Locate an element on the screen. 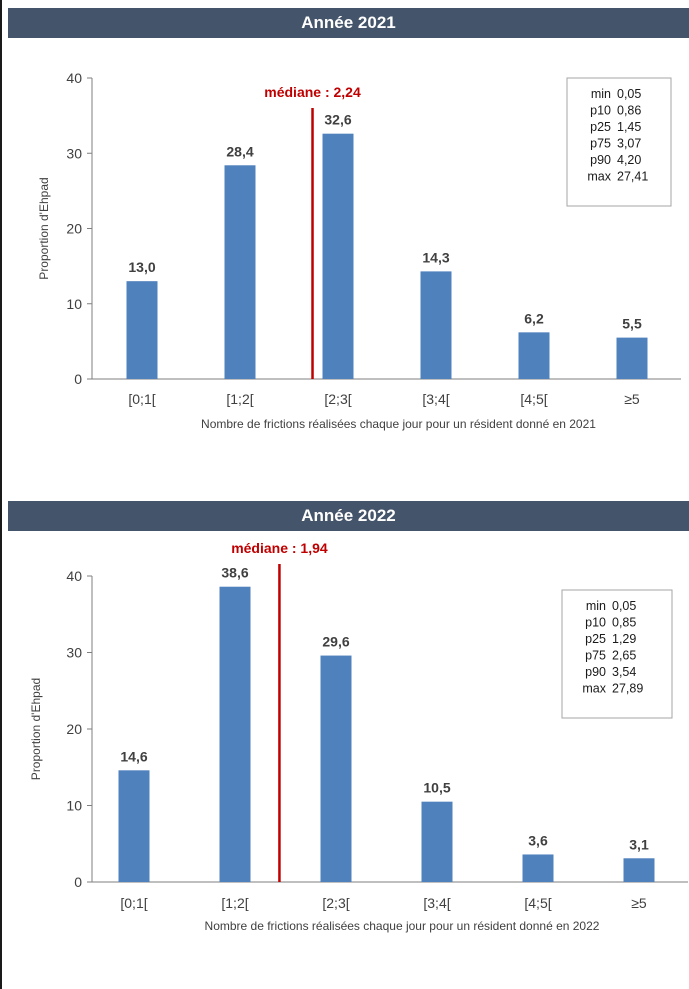 The width and height of the screenshot is (689, 989). data-label: 32,6 is located at coordinates (337, 120).